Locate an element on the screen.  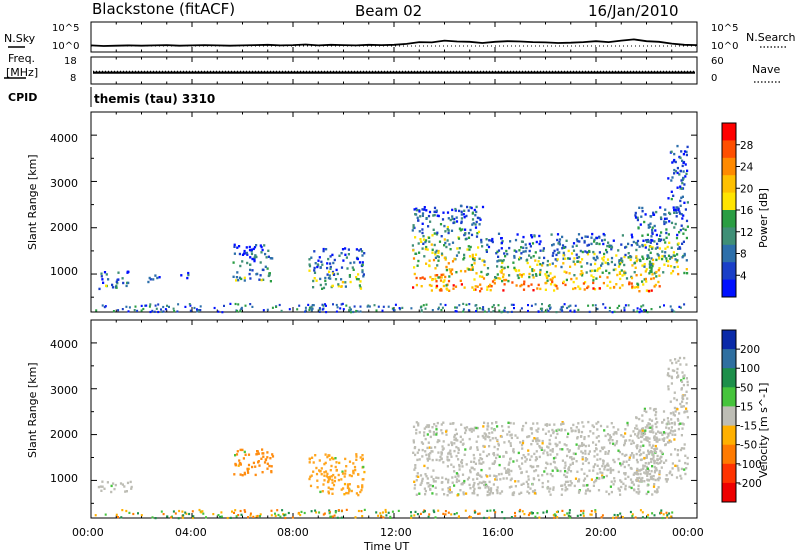
power-colorbar-tick-1: 24 is located at coordinates (747, 168).